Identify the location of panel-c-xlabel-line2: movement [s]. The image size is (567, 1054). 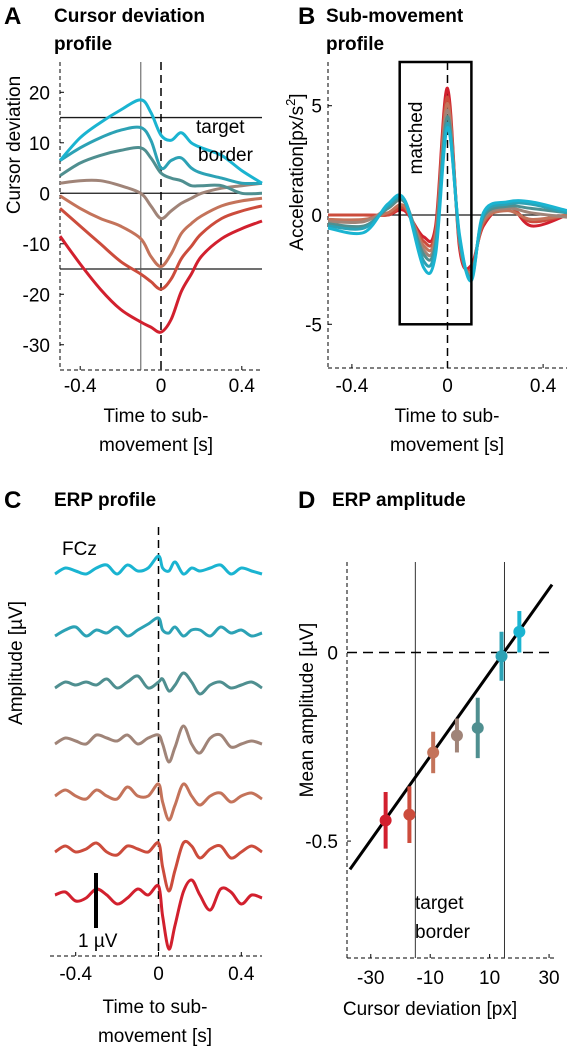
(155, 1036).